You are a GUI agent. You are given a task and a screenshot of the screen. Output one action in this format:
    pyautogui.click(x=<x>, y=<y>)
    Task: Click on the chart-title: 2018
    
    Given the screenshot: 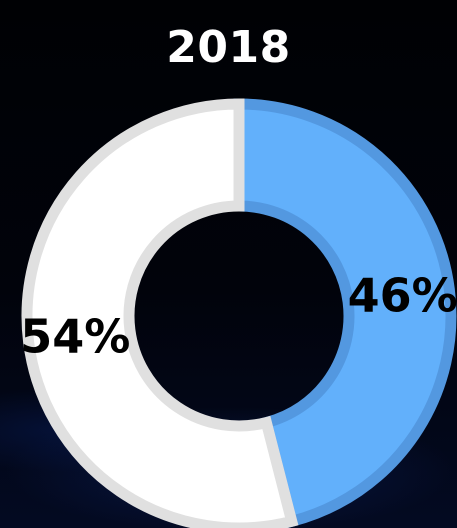 What is the action you would take?
    pyautogui.click(x=228, y=47)
    